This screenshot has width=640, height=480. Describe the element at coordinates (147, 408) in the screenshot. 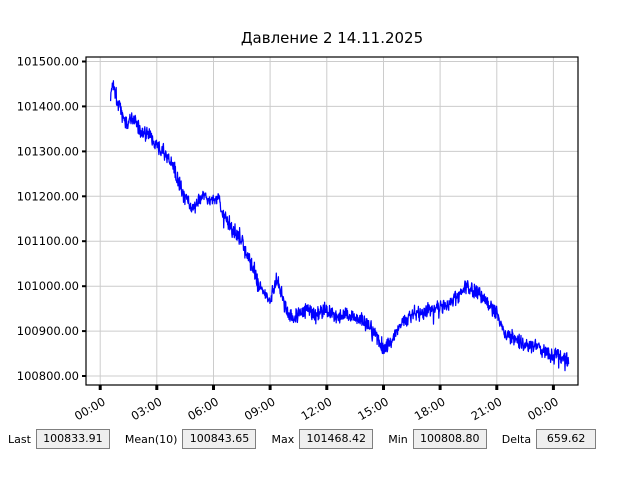

I see `x-tick-label: 03:00` at that location.